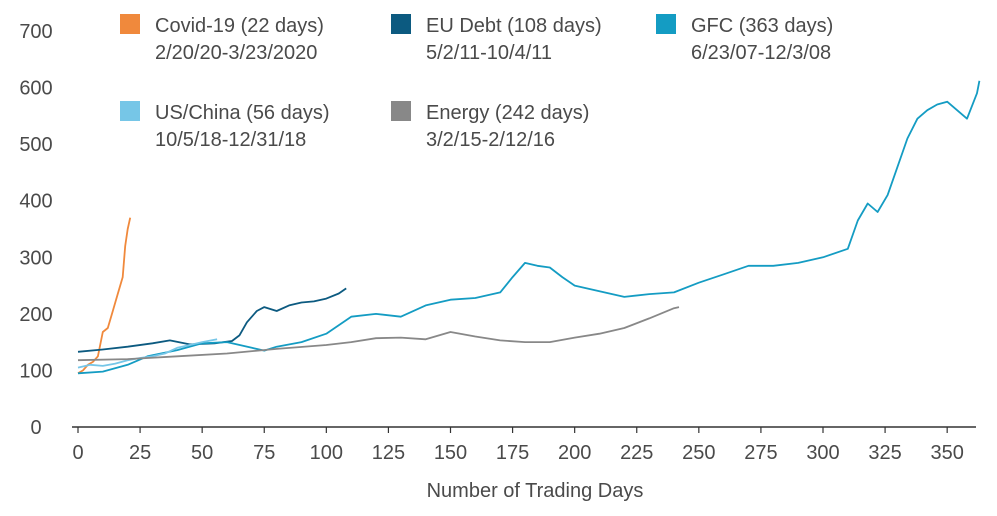 The image size is (997, 516). I want to click on x-tick-label: 175, so click(512, 453).